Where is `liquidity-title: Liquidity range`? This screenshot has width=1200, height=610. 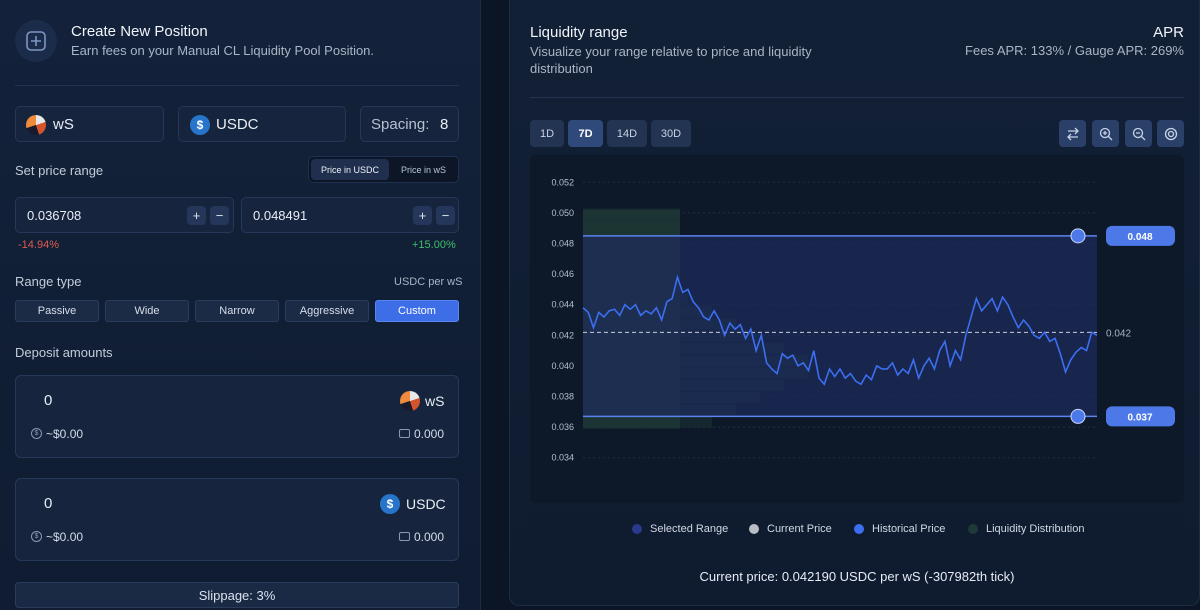 liquidity-title: Liquidity range is located at coordinates (579, 32).